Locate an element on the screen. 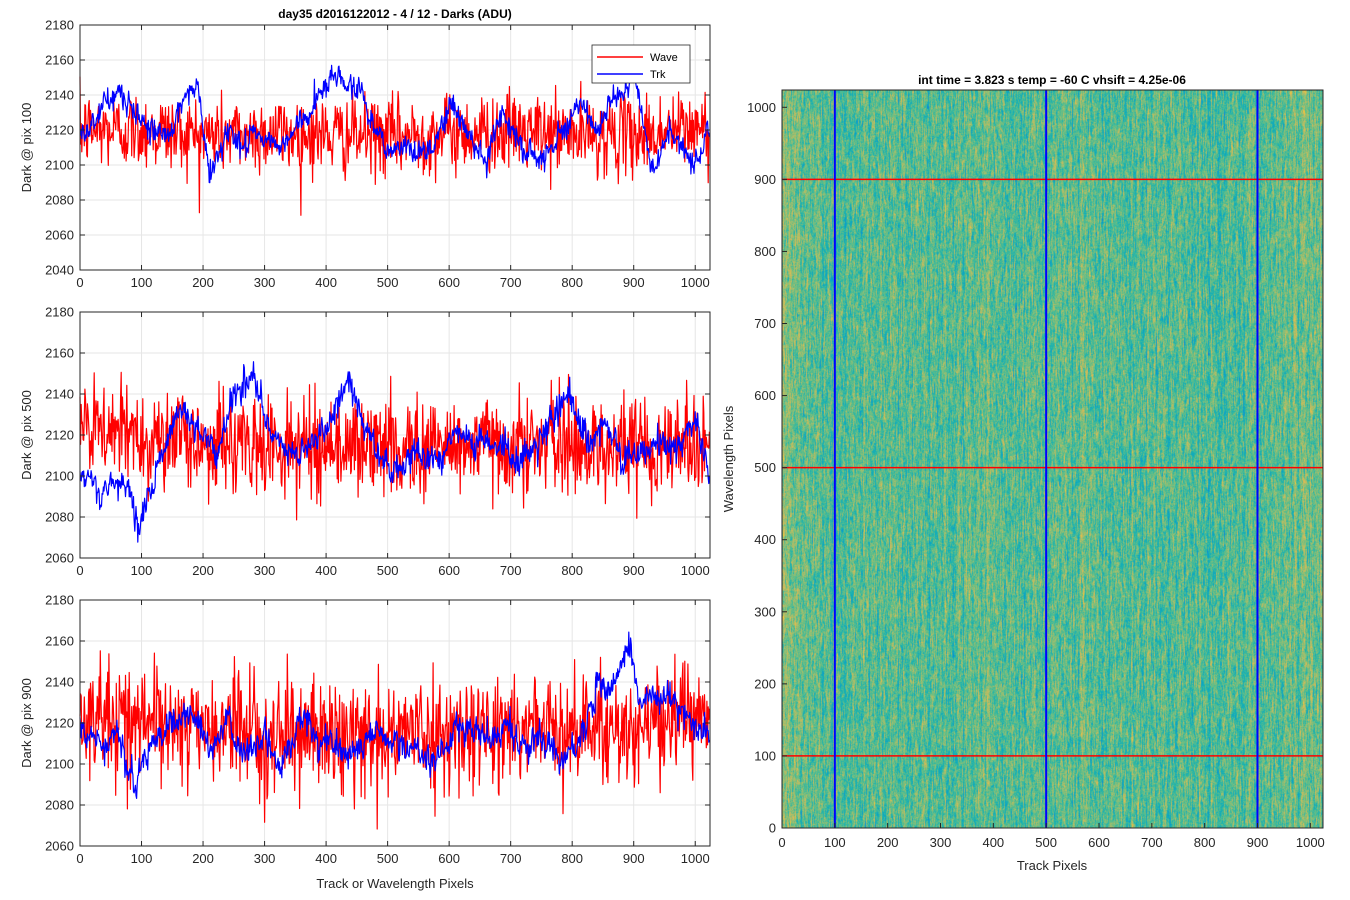 The width and height of the screenshot is (1350, 900). panel3-xtick-label: 200 is located at coordinates (203, 858).